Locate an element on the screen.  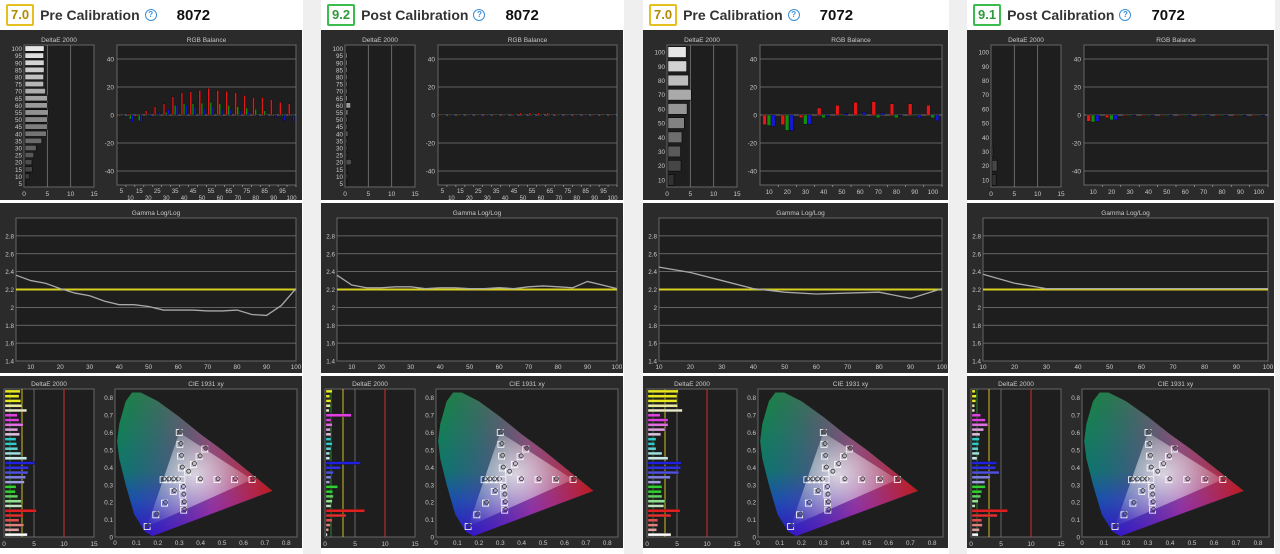
svg-text: 65 is located at coordinates (19, 99).